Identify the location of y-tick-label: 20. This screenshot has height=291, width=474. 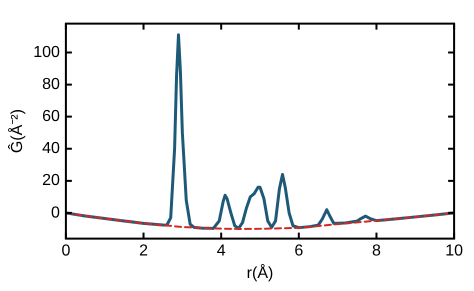
(51, 181).